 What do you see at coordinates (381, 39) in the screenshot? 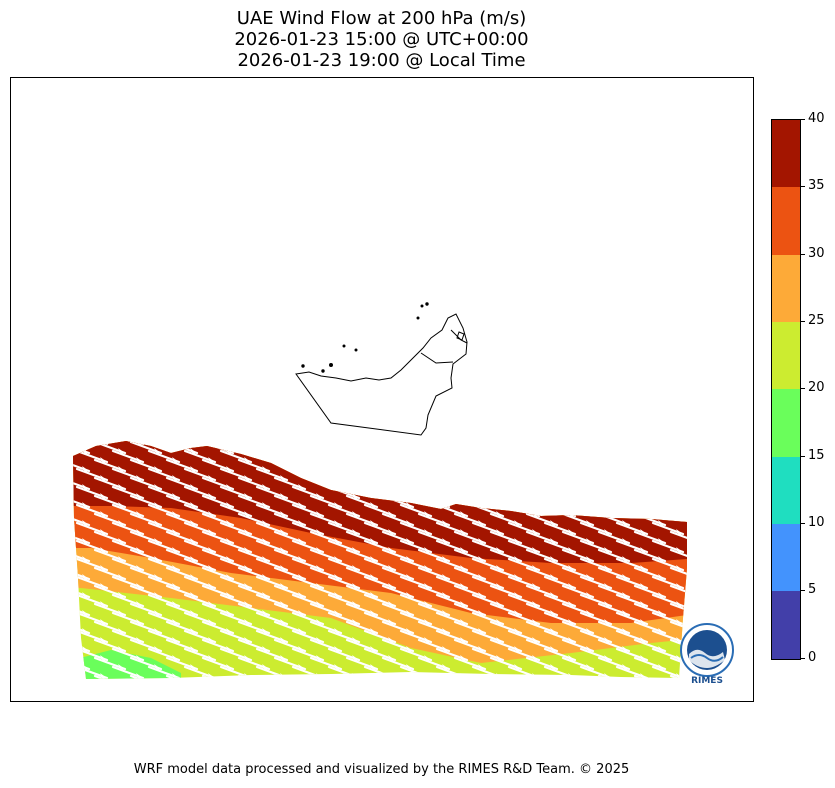
I see `title-line-2: 2026-01-23 15:00 @ UTC+00:00` at bounding box center [381, 39].